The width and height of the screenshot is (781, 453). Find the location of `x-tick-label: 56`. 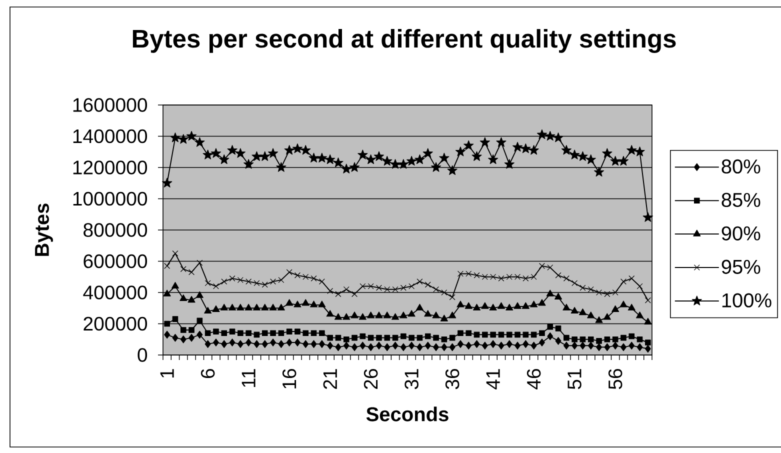

x-tick-label: 56 is located at coordinates (615, 379).